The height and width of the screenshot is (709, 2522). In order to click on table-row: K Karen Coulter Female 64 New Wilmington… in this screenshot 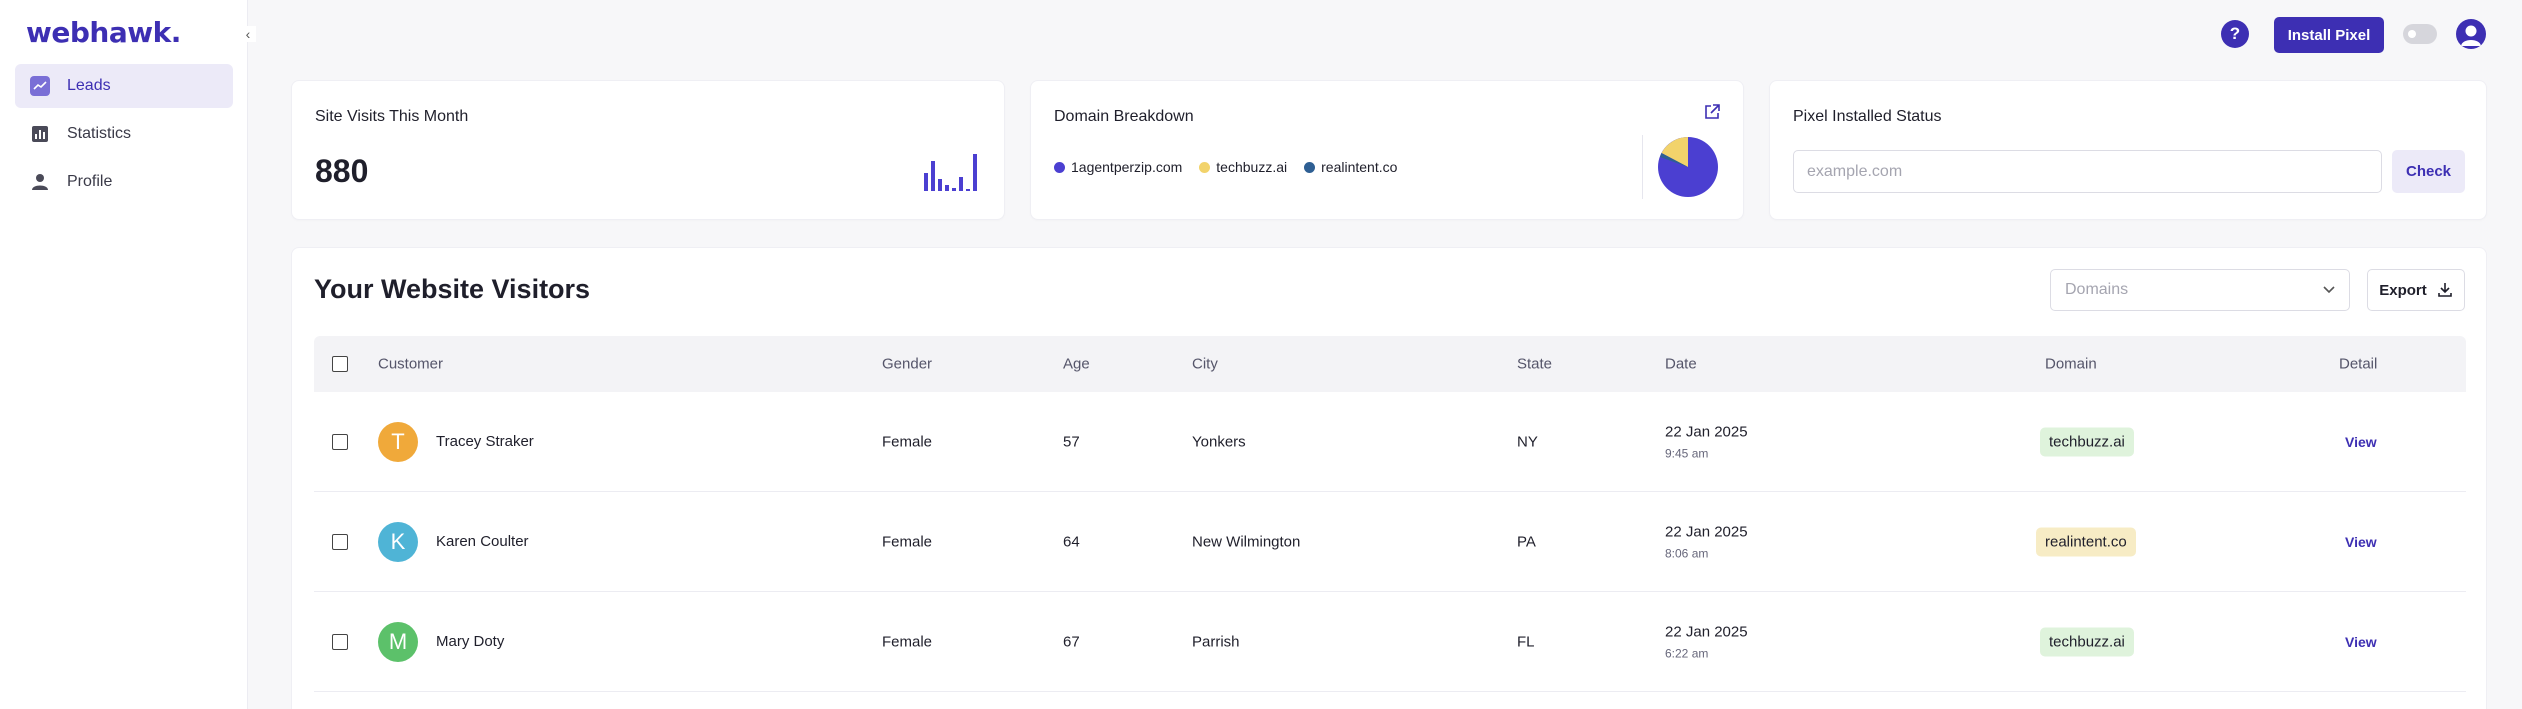, I will do `click(1390, 542)`.